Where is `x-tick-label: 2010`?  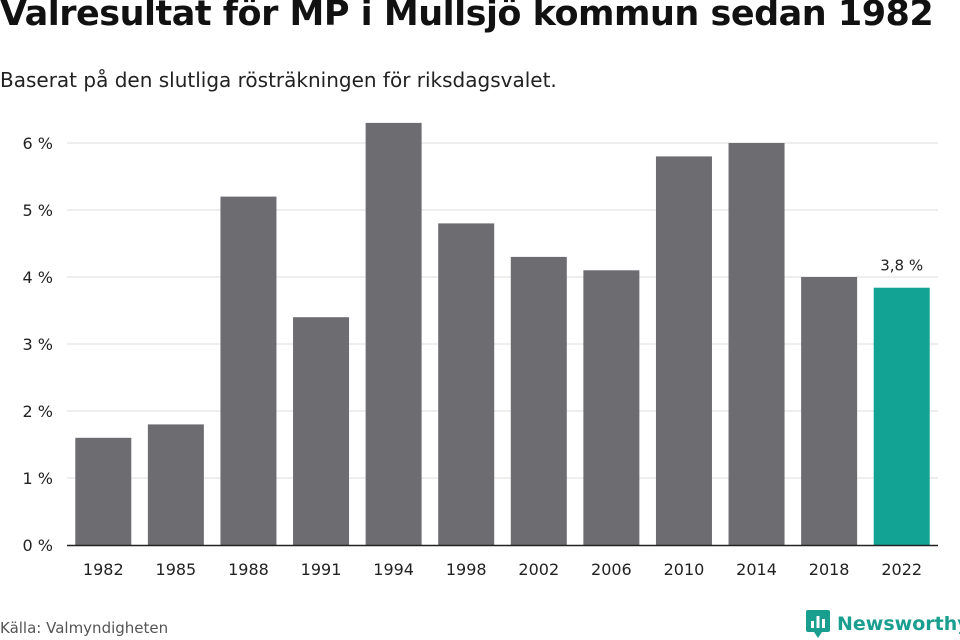 x-tick-label: 2010 is located at coordinates (684, 569).